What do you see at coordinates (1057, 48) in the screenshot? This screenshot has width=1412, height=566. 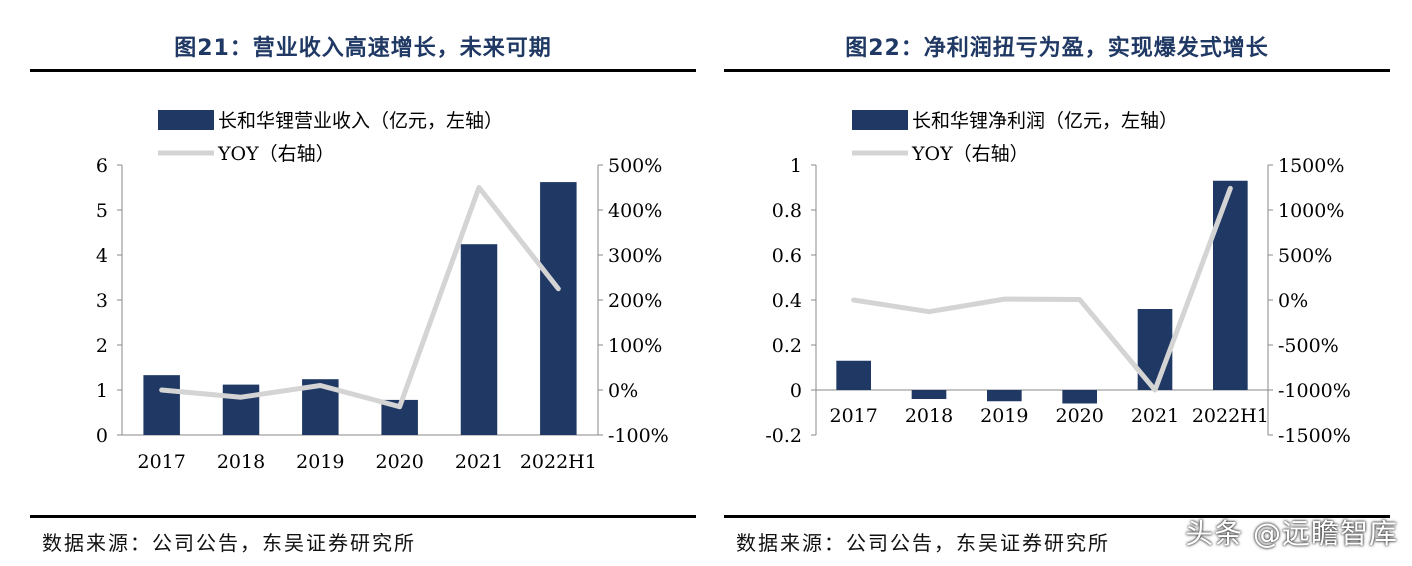 I see `figure-title: 图22：净利润扭亏为盈，实现爆发式增长` at bounding box center [1057, 48].